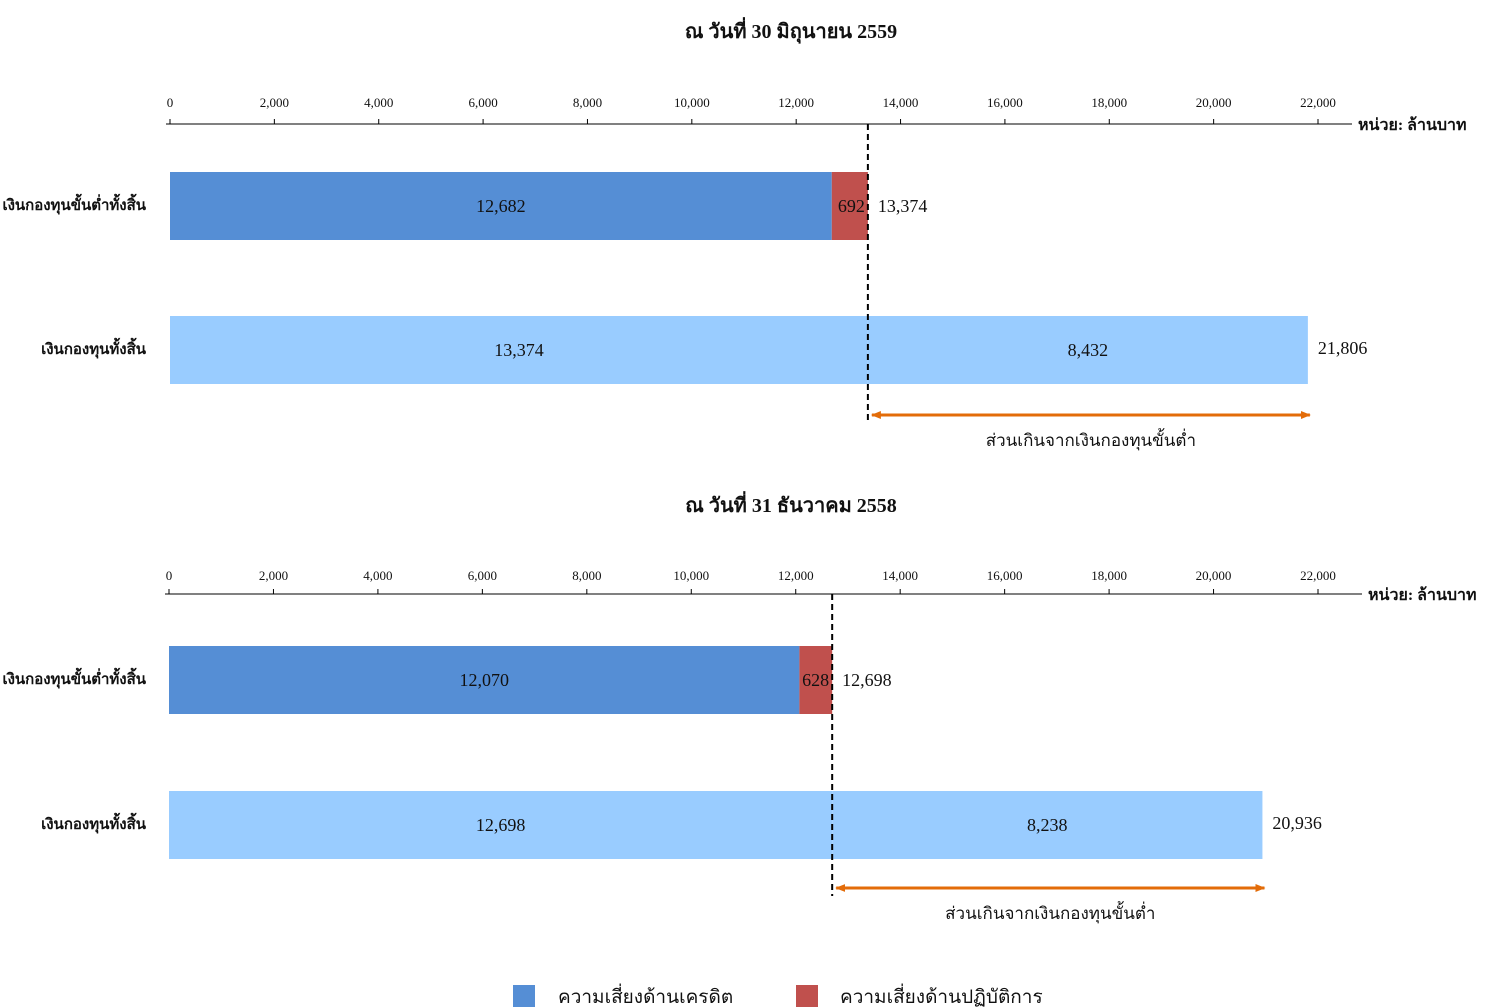  What do you see at coordinates (1297, 823) in the screenshot?
I see `bar-total-label: 20,936` at bounding box center [1297, 823].